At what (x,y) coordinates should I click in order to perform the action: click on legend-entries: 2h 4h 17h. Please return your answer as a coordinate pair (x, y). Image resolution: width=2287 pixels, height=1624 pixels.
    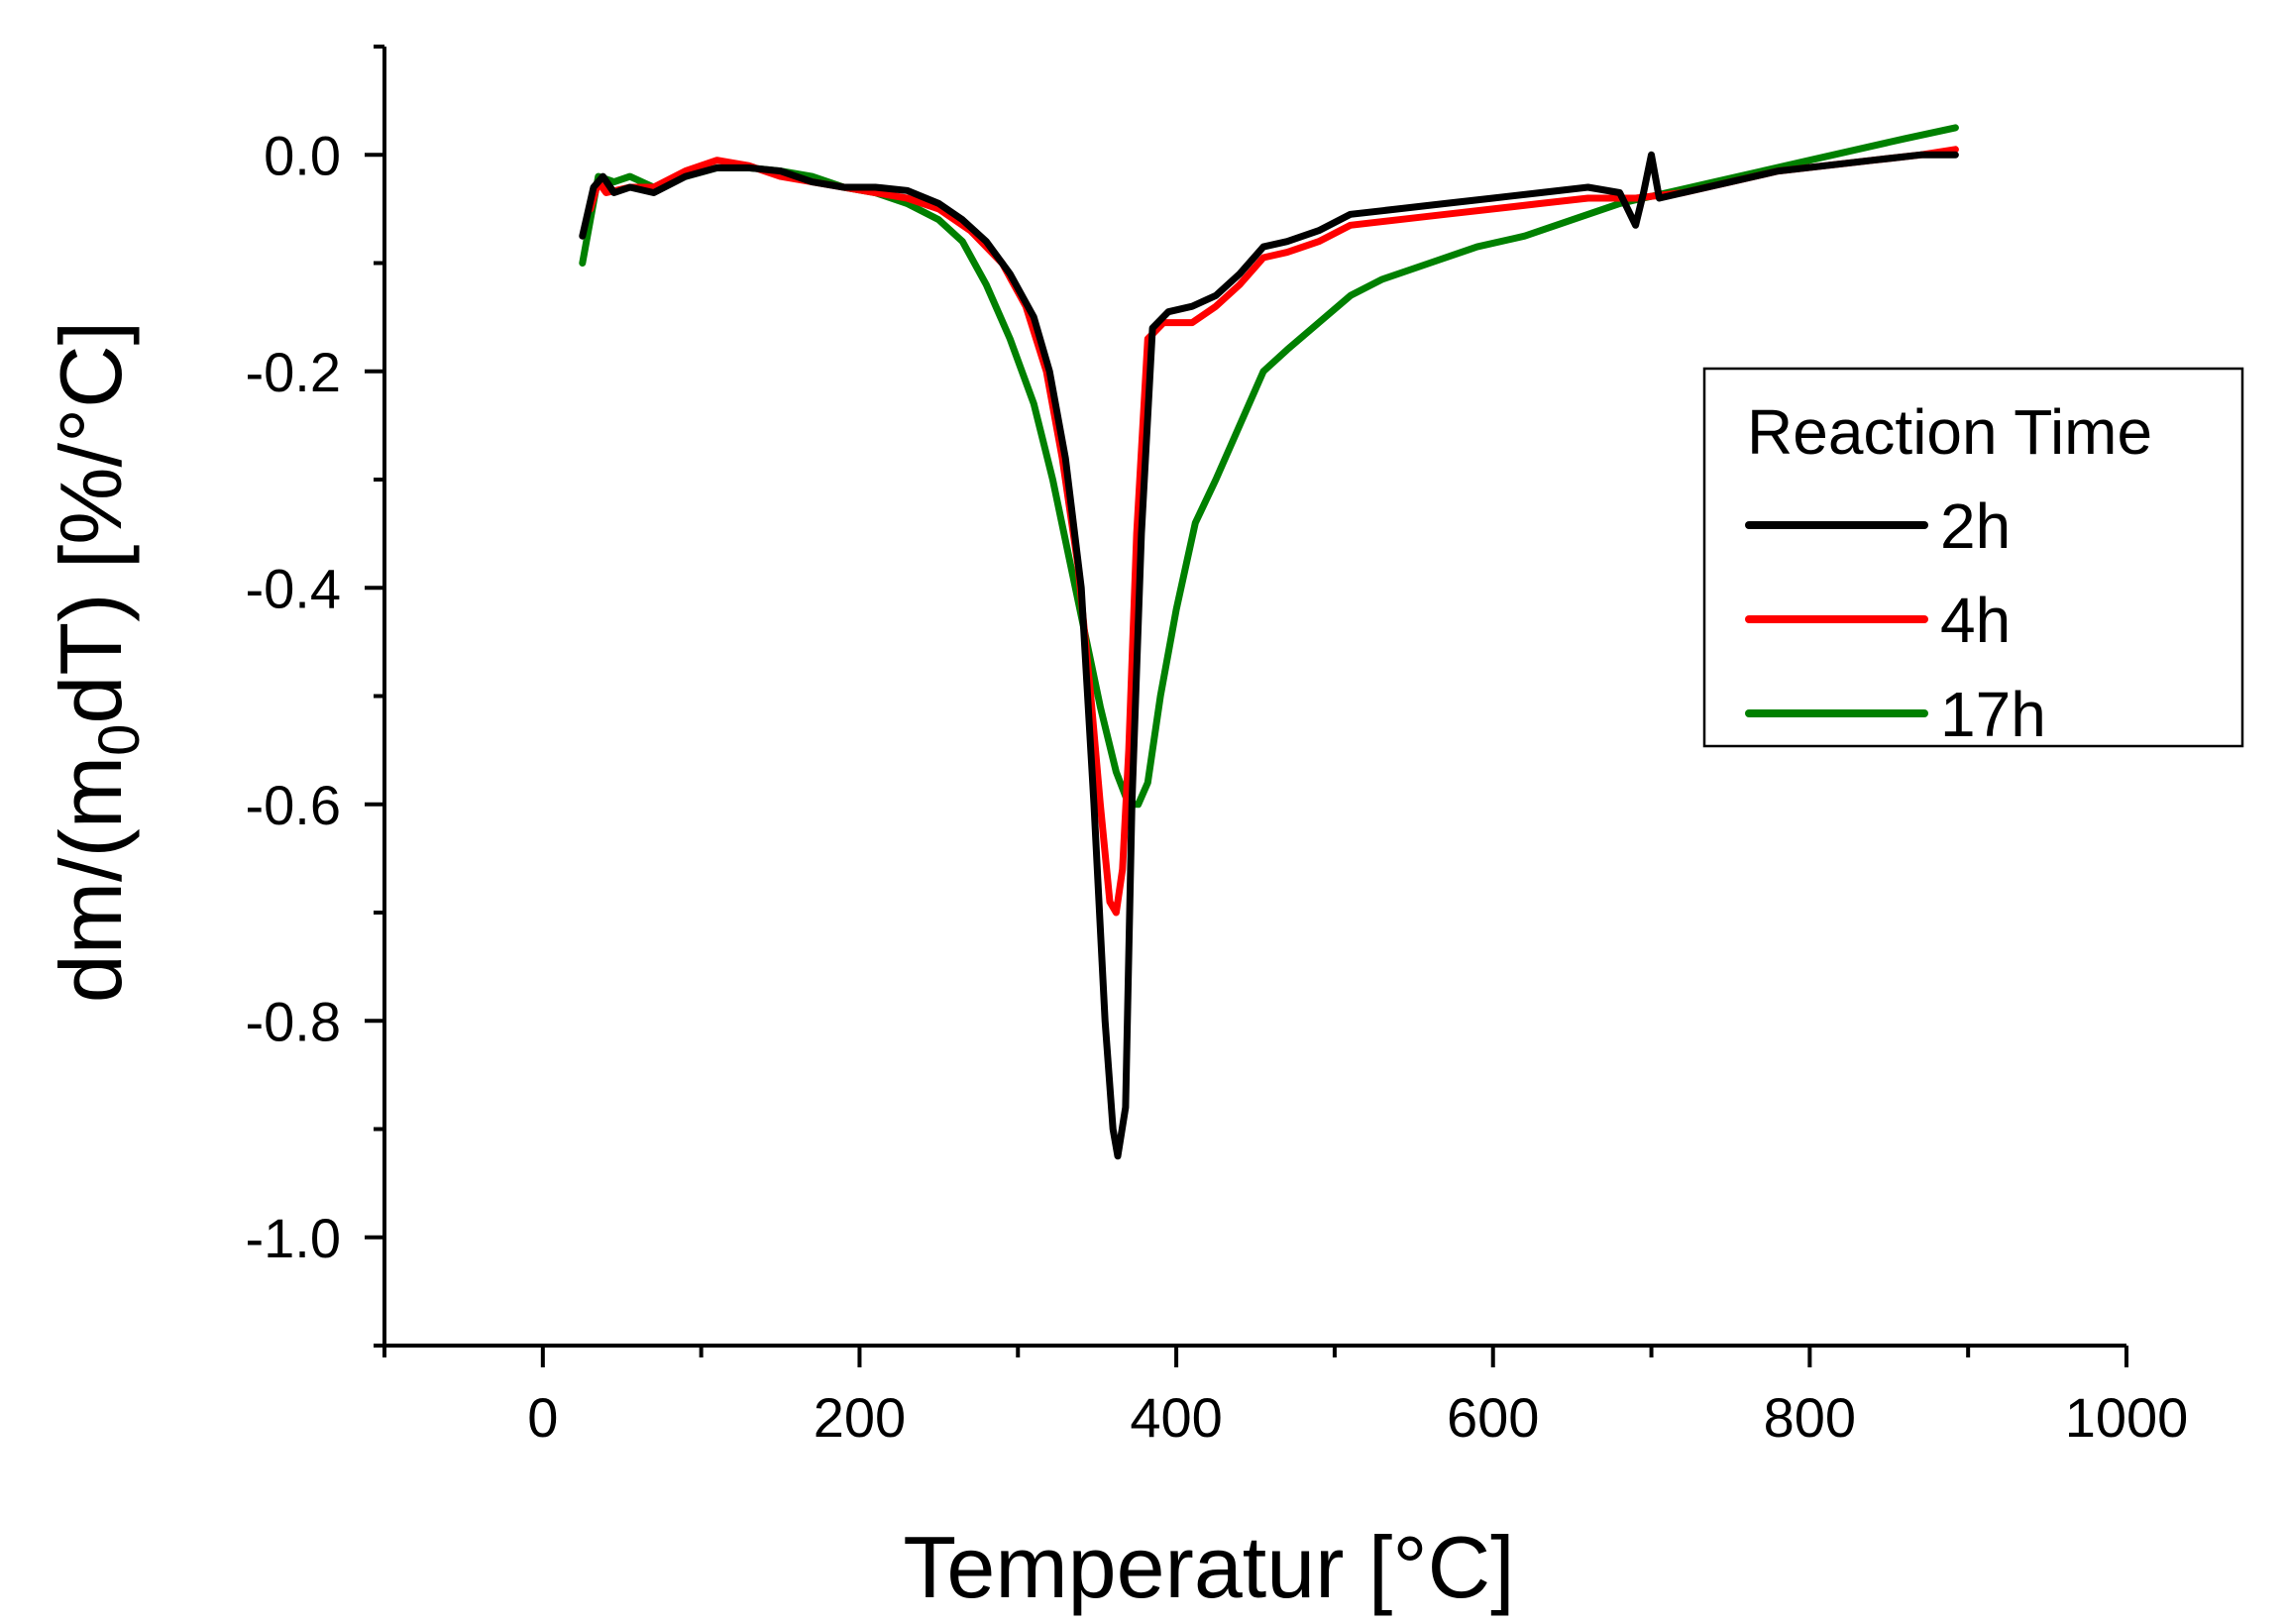
    Looking at the image, I should click on (1896, 620).